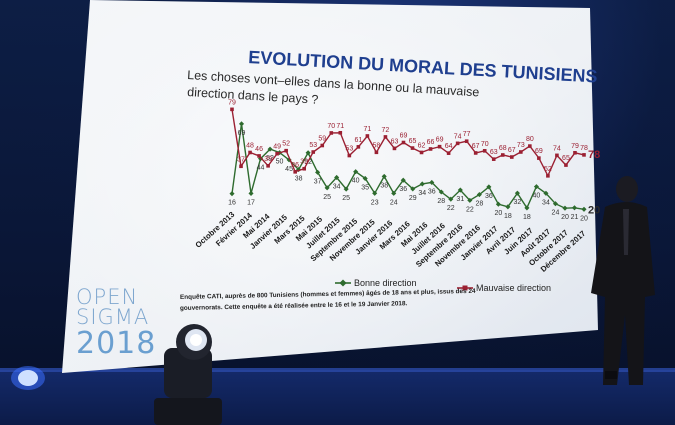 This screenshot has height=425, width=675. I want to click on data-label-bonne: 69, so click(242, 133).